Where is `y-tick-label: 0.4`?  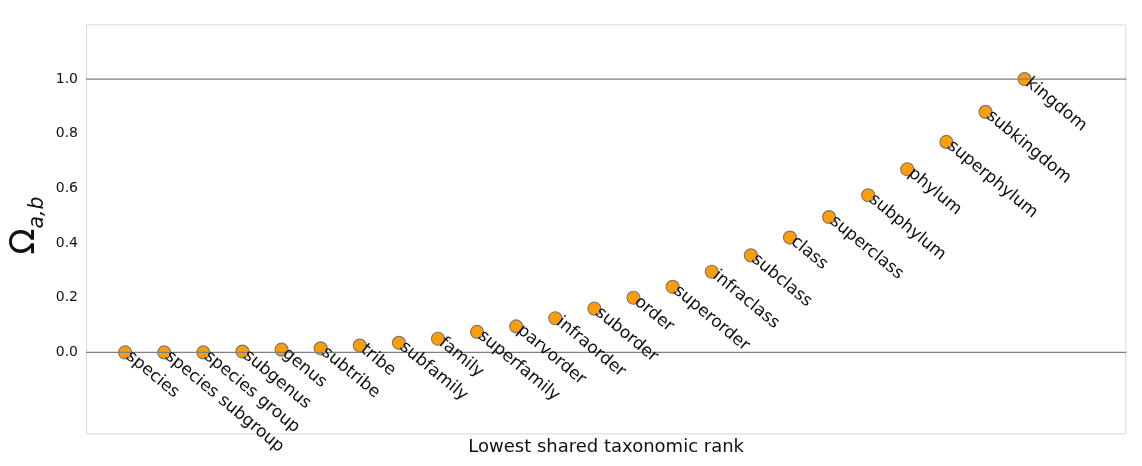 y-tick-label: 0.4 is located at coordinates (67, 241).